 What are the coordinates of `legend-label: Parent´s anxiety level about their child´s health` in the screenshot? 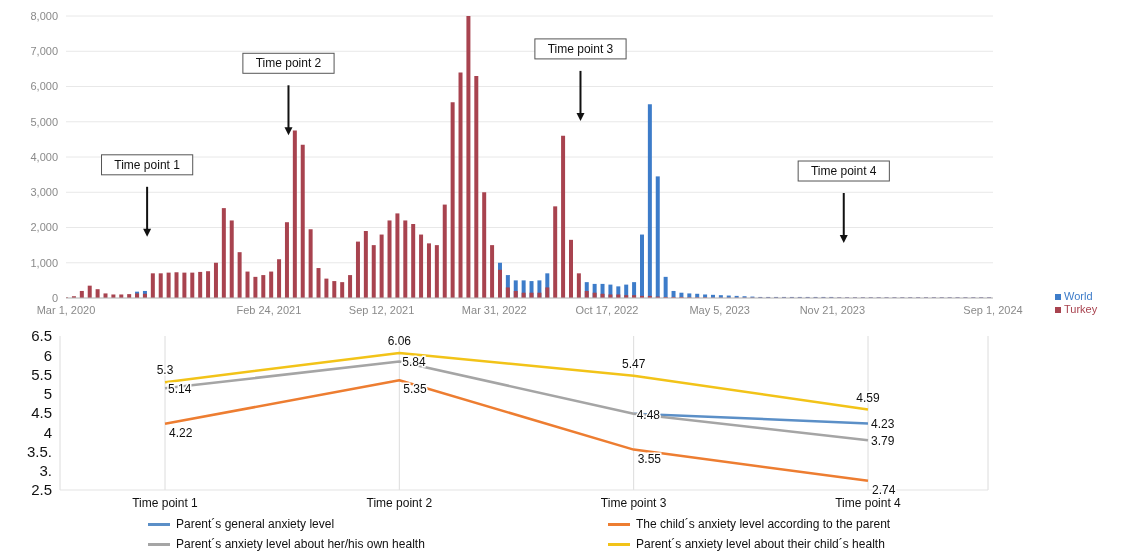 It's located at (760, 544).